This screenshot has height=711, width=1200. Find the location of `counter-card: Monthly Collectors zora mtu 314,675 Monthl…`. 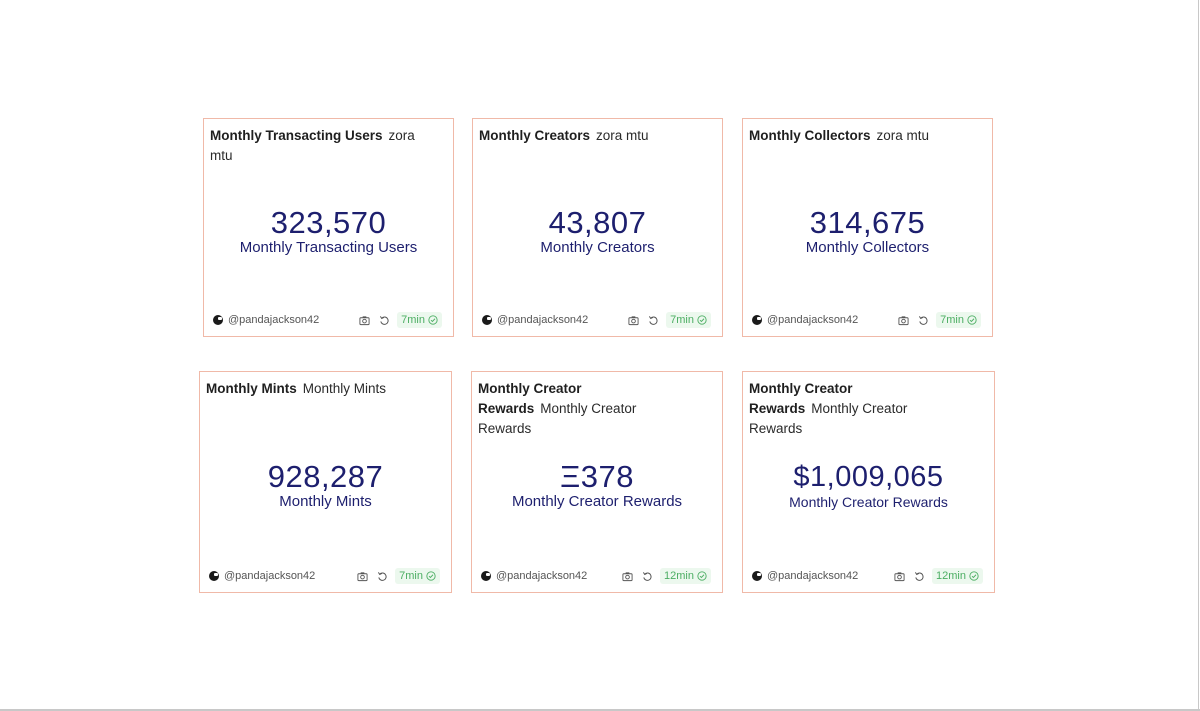

counter-card: Monthly Collectors zora mtu 314,675 Monthl… is located at coordinates (867, 227).